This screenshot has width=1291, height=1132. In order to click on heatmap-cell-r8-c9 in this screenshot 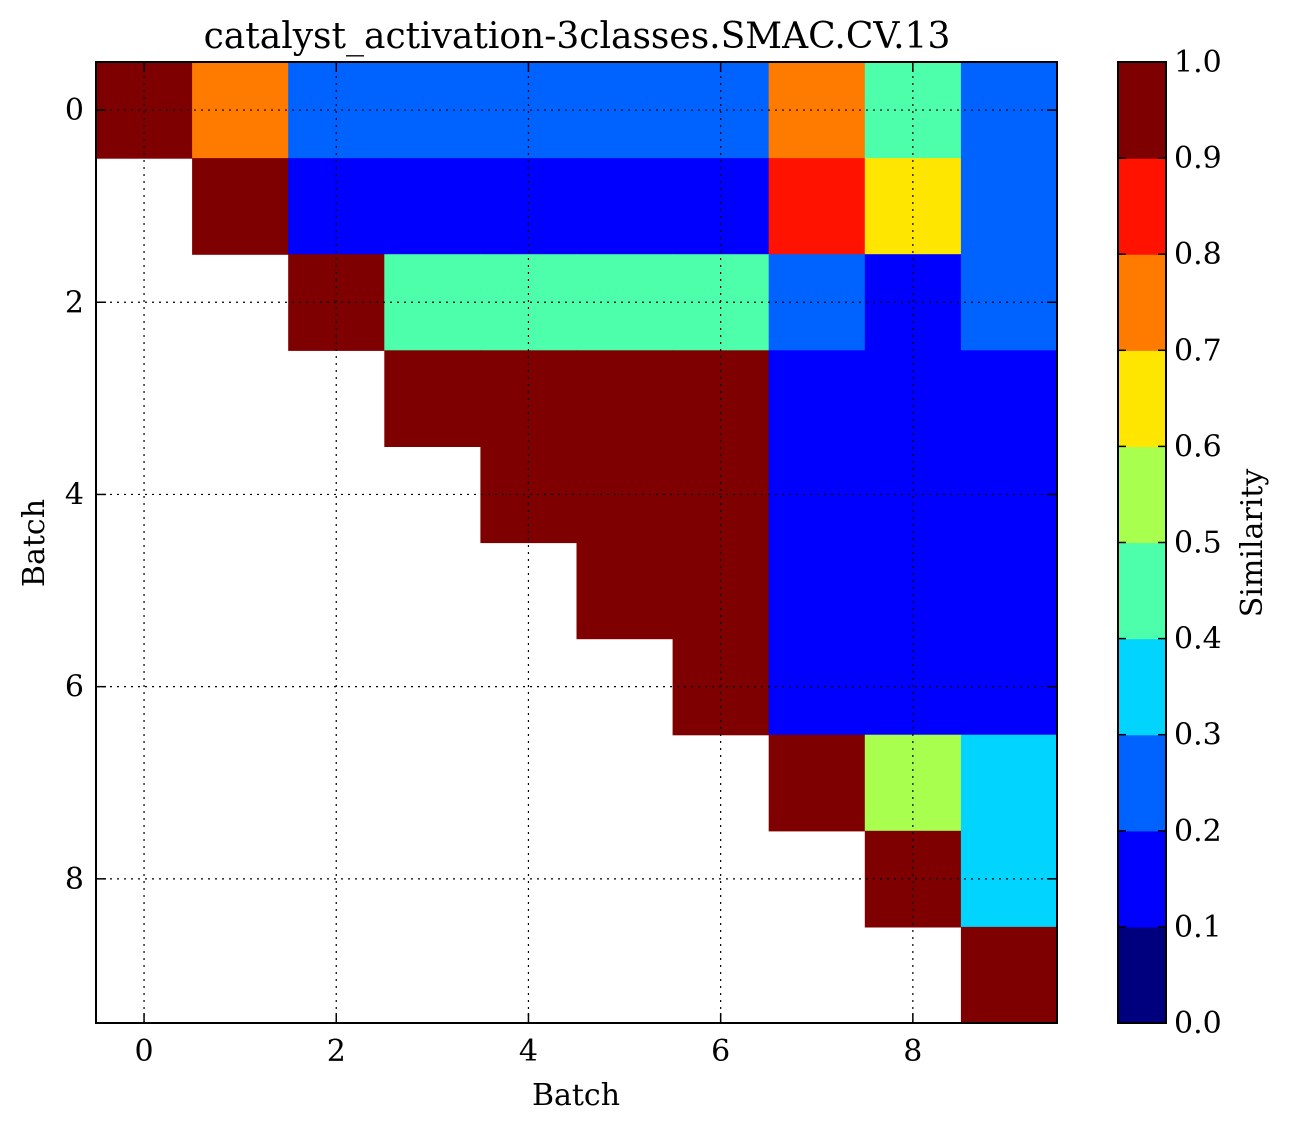, I will do `click(1009, 879)`.